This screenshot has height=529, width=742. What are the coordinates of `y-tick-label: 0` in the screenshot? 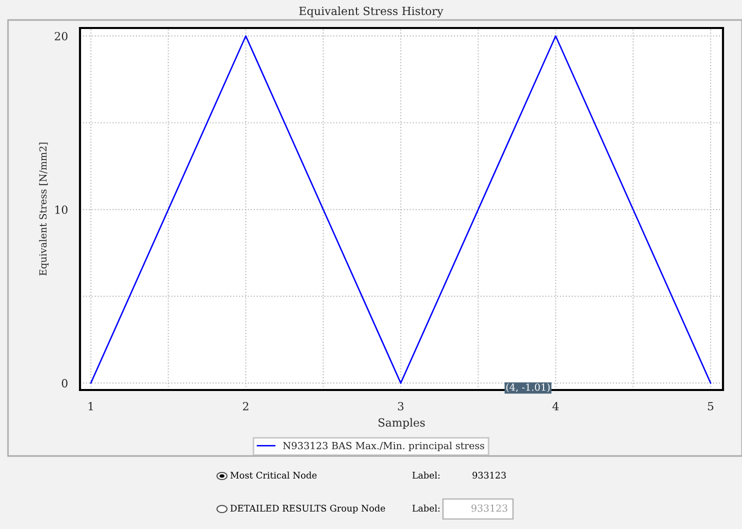 It's located at (65, 383).